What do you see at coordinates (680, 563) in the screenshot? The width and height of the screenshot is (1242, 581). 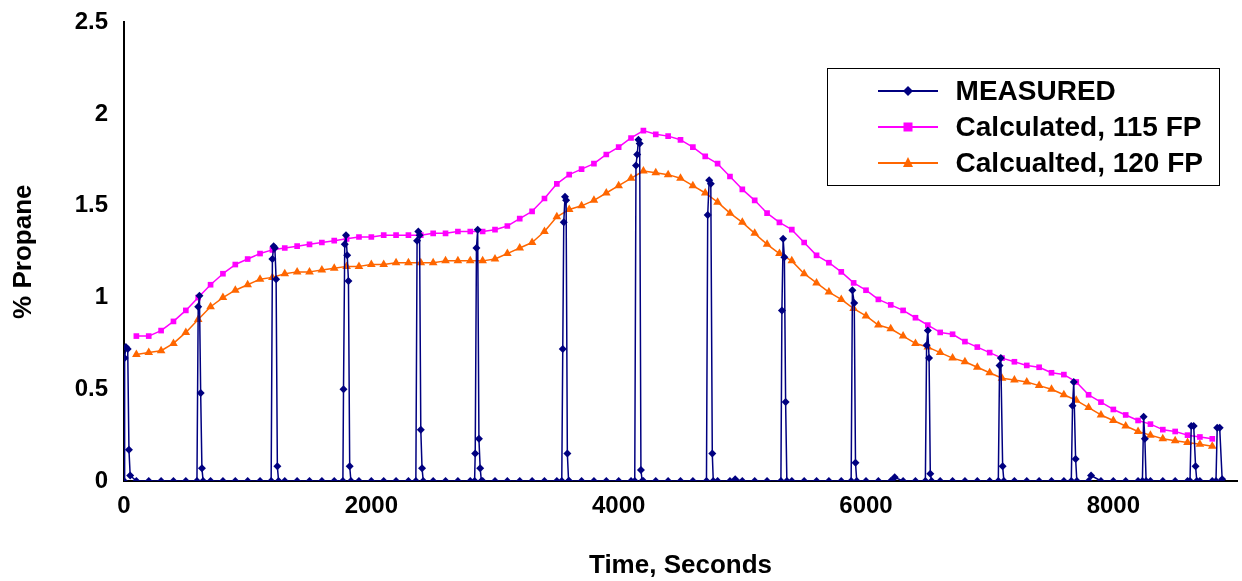 I see `x-axis-title: Time, Seconds` at bounding box center [680, 563].